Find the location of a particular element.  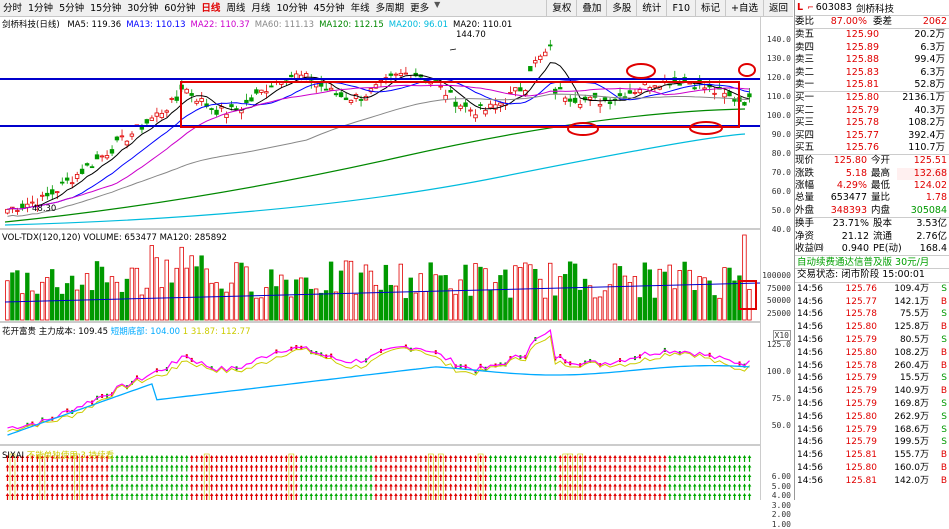

ask-price: 125.83 is located at coordinates (862, 72).